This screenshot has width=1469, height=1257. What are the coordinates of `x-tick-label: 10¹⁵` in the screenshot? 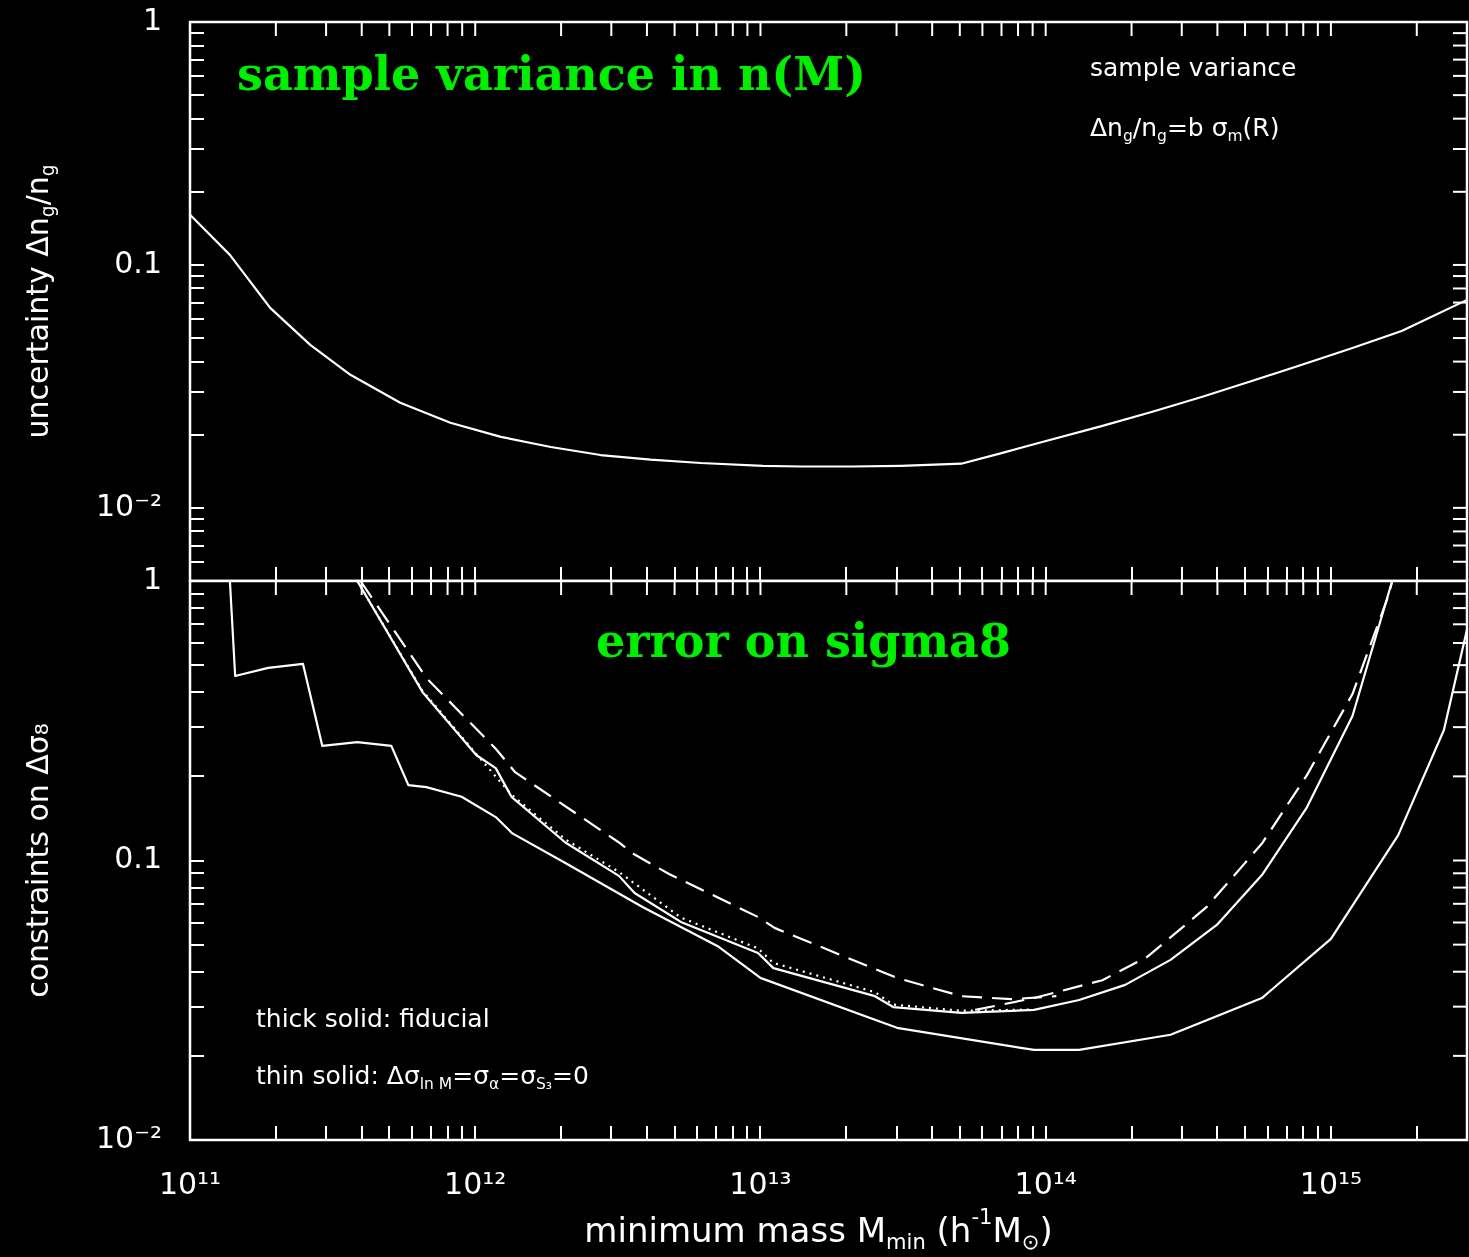 It's located at (1331, 1183).